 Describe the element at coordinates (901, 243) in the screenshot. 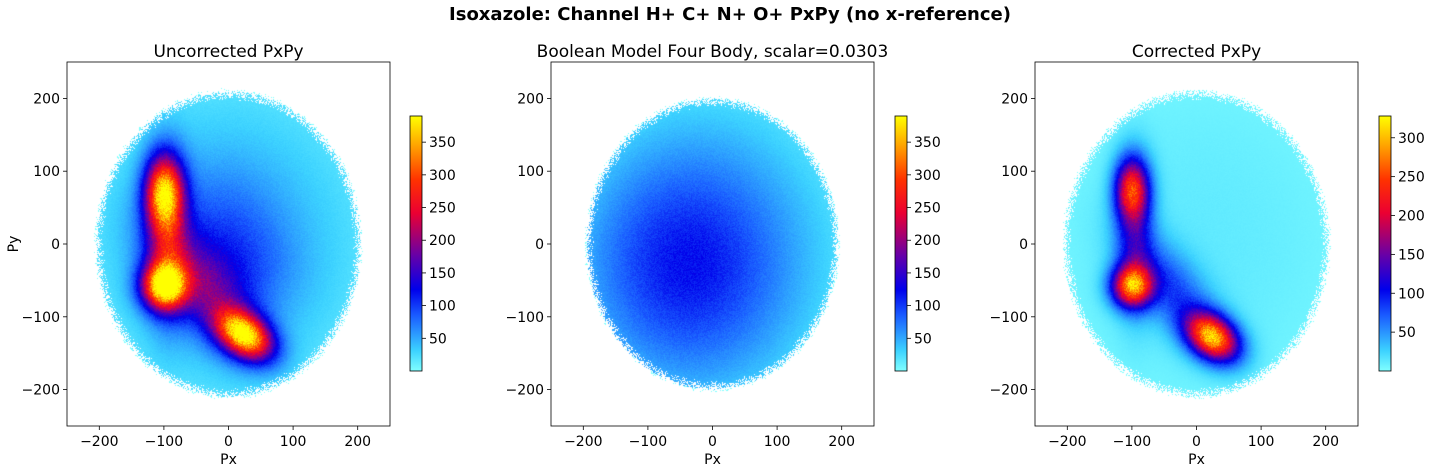

I see `panel2-colorbar` at that location.